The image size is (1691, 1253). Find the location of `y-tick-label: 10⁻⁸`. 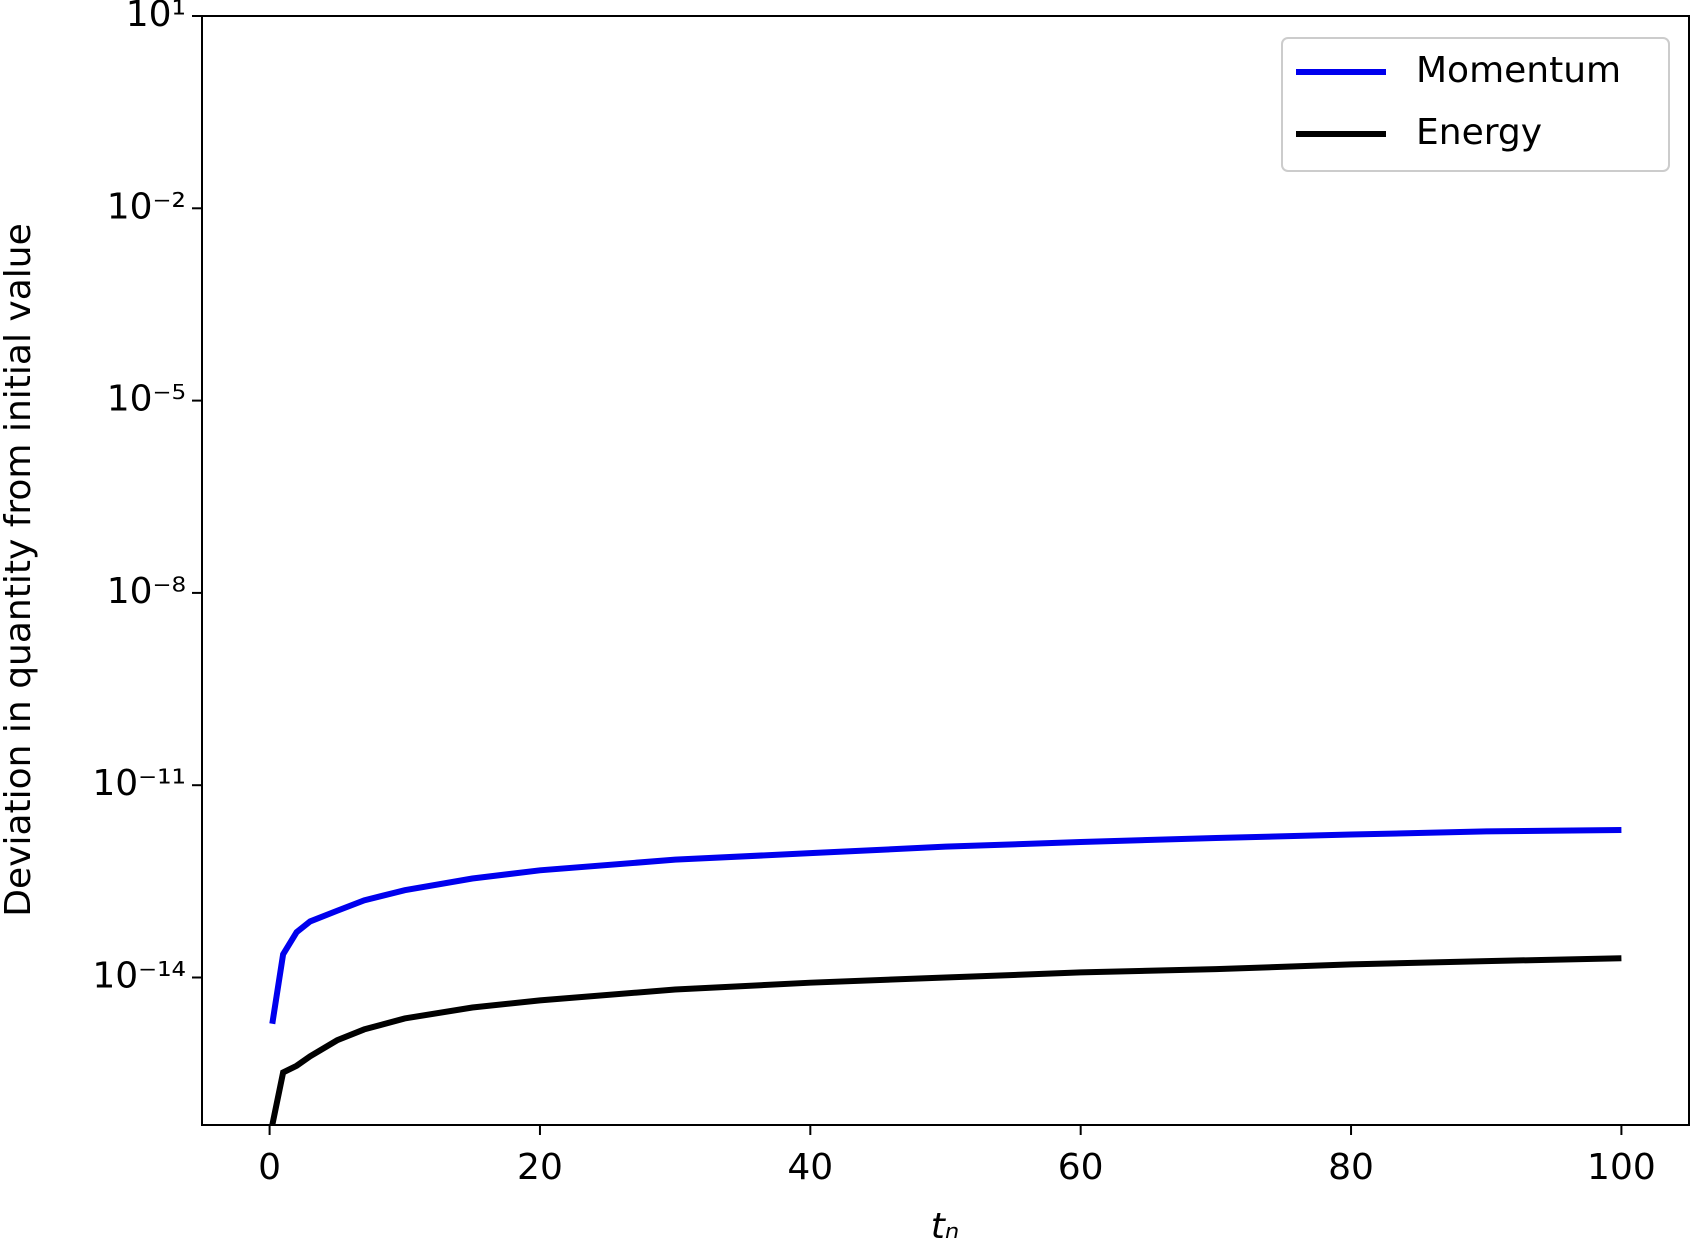

y-tick-label: 10⁻⁸ is located at coordinates (146, 591).